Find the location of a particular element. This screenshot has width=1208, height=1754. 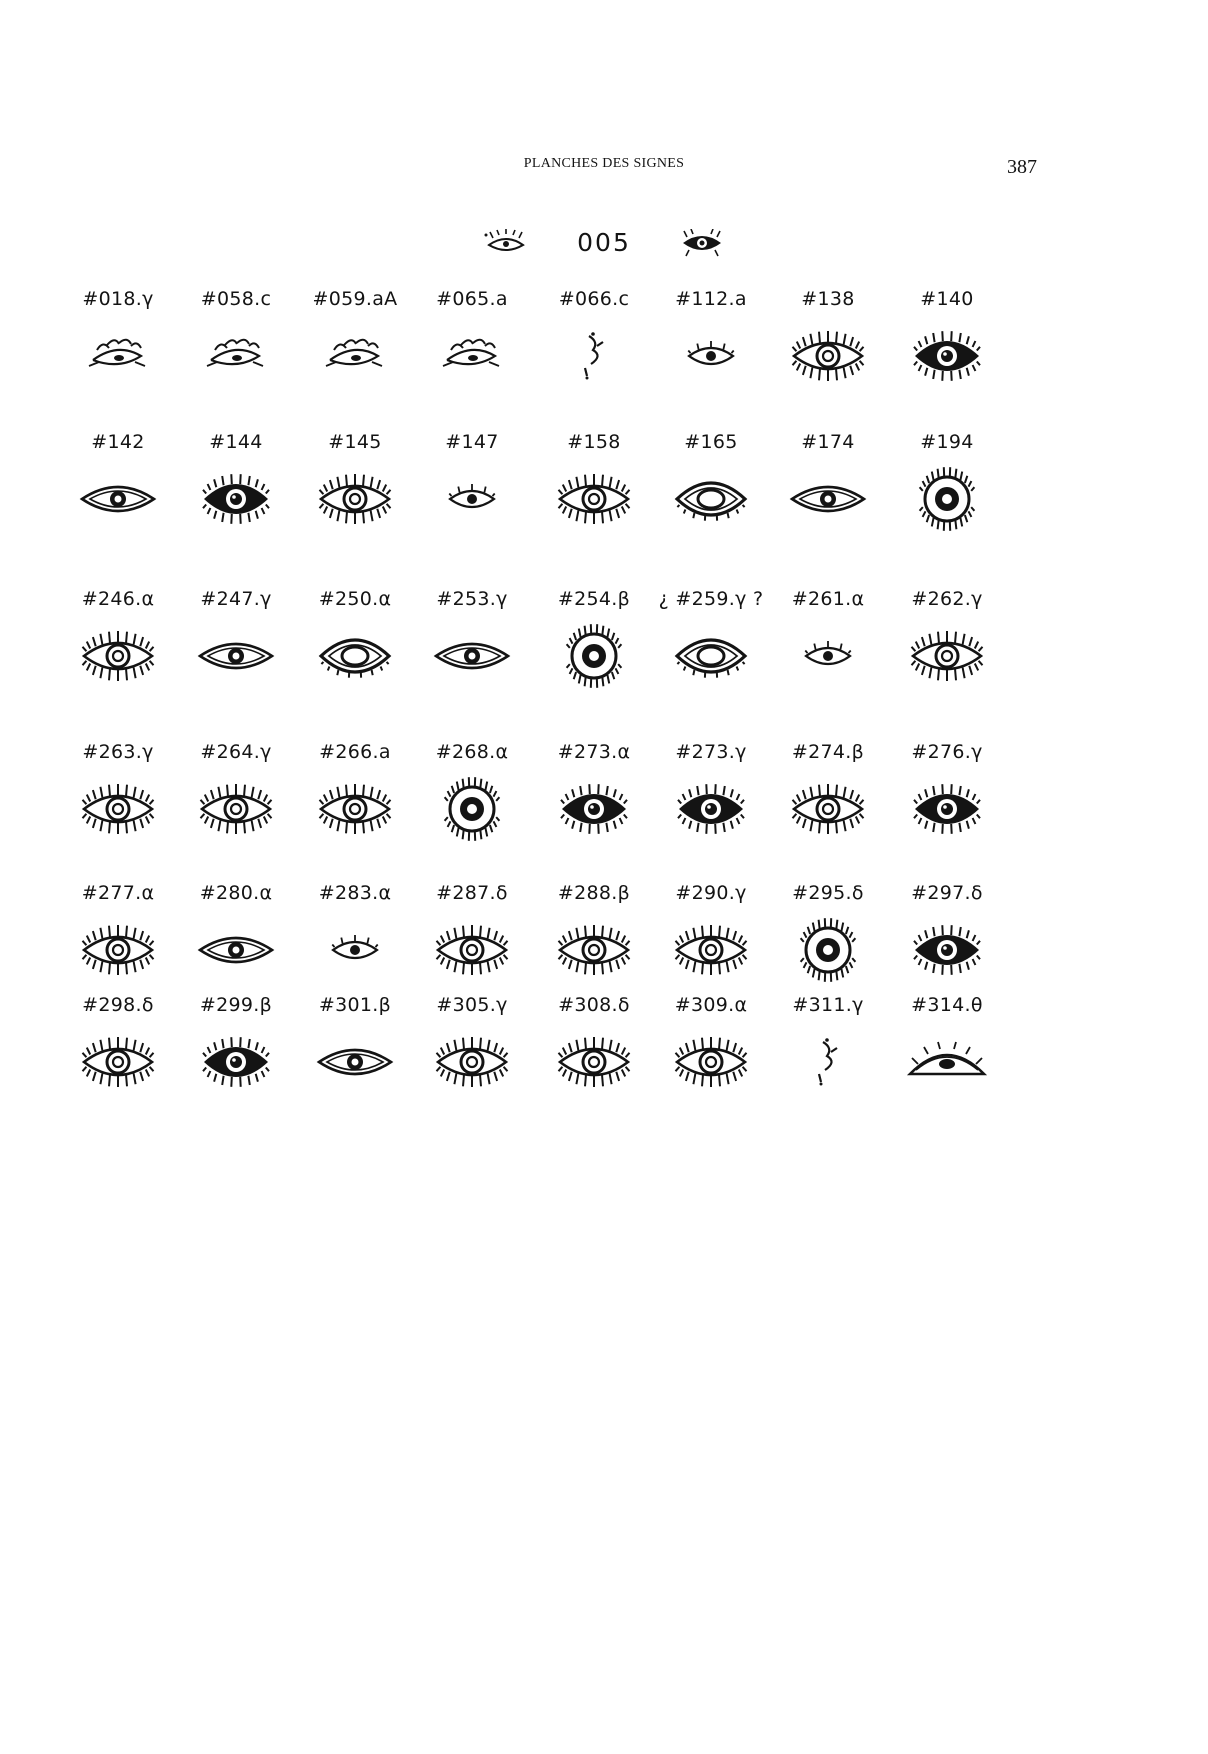

sign-label: #065.a is located at coordinates (472, 299).